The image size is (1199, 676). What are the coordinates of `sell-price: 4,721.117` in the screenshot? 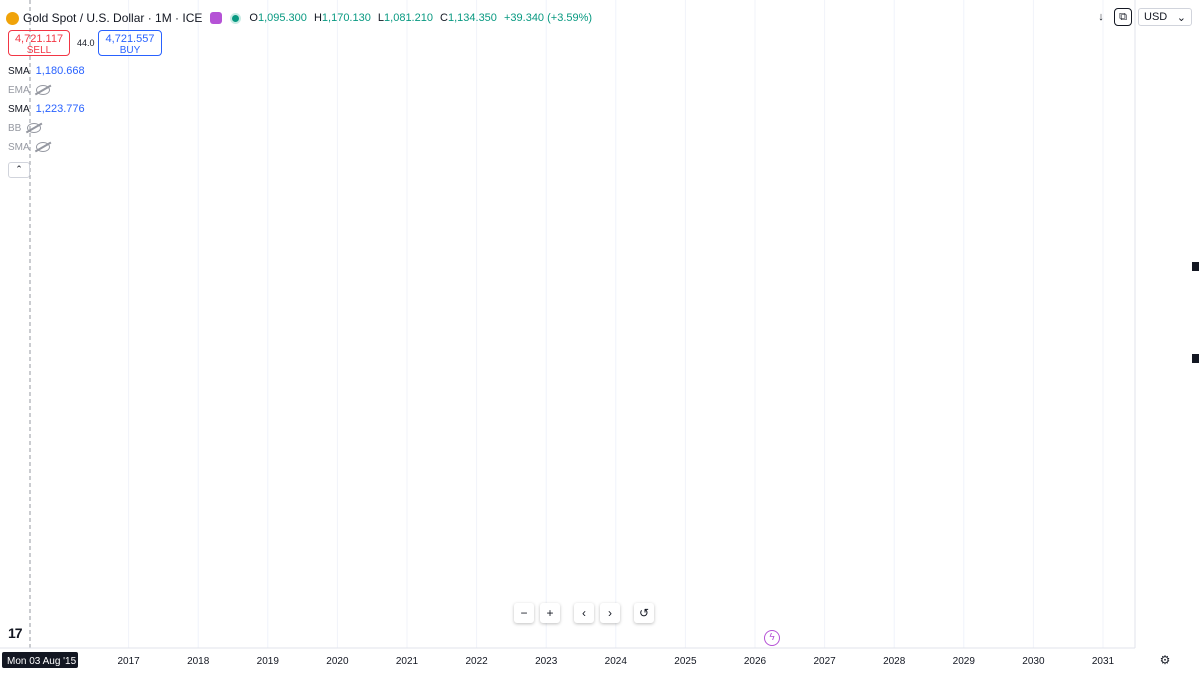 It's located at (39, 39).